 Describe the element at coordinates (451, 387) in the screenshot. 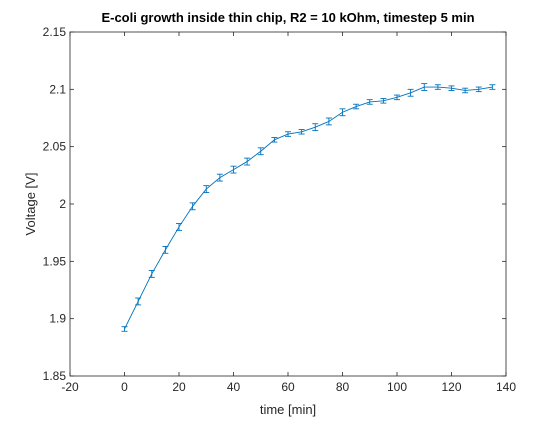

I see `x-tick-label: 120` at that location.